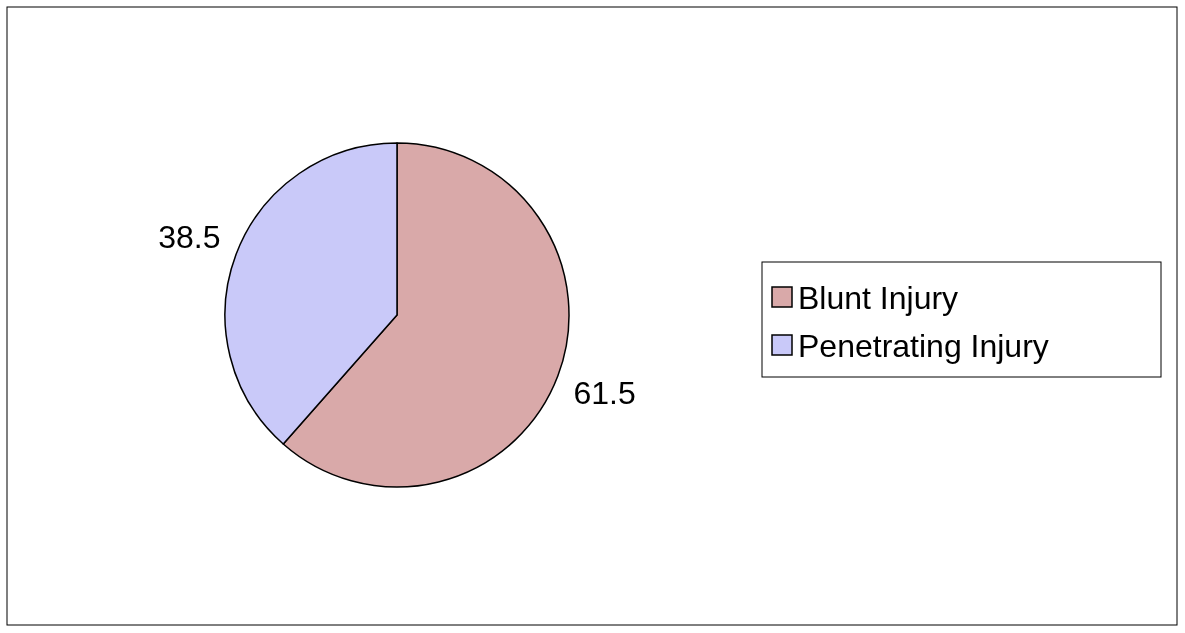 The image size is (1185, 633). What do you see at coordinates (189, 236) in the screenshot?
I see `data-label: 38.5` at bounding box center [189, 236].